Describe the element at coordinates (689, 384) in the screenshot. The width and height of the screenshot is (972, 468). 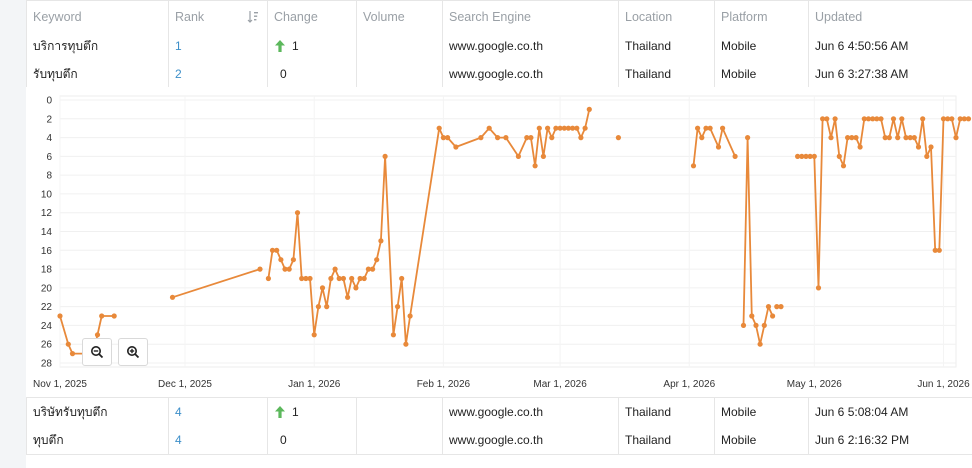
I see `x-tick-label: Apr 1, 2026` at that location.